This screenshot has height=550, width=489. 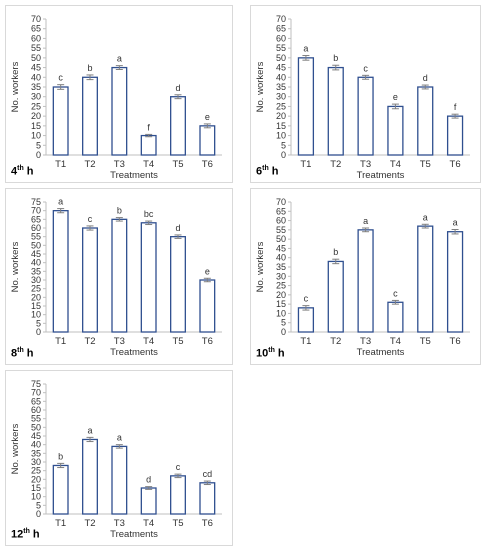 I want to click on significance-letter: b, so click(x=60, y=456).